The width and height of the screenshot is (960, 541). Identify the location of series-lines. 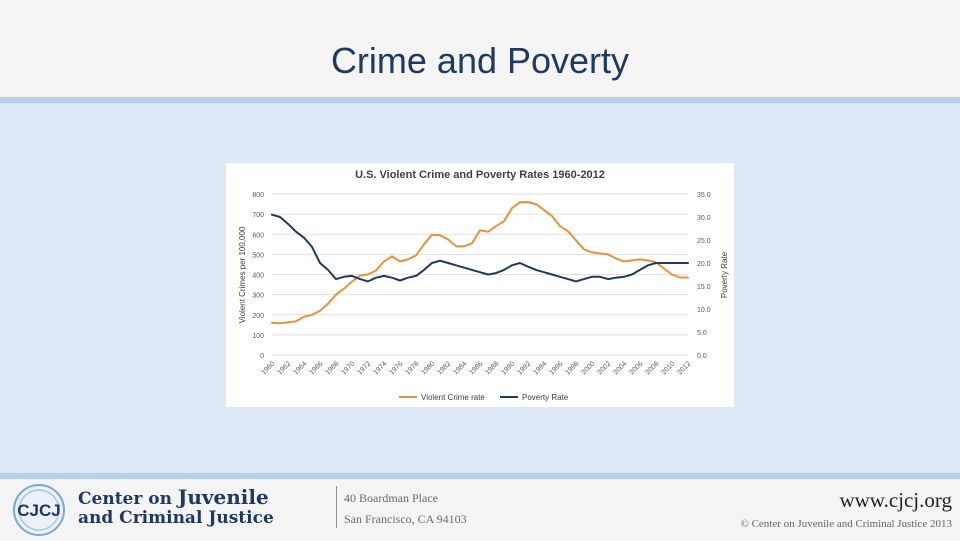
(480, 263).